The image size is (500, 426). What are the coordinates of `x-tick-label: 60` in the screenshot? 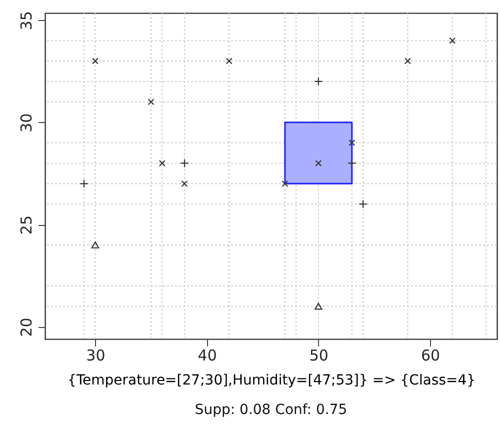 It's located at (430, 355).